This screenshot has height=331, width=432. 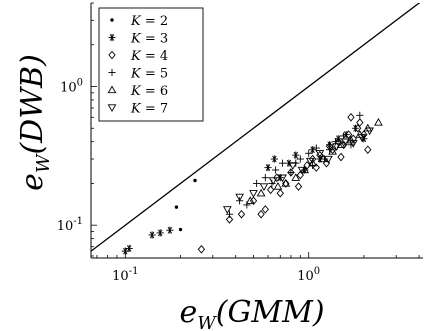 I want to click on legend-box, so click(x=151, y=64).